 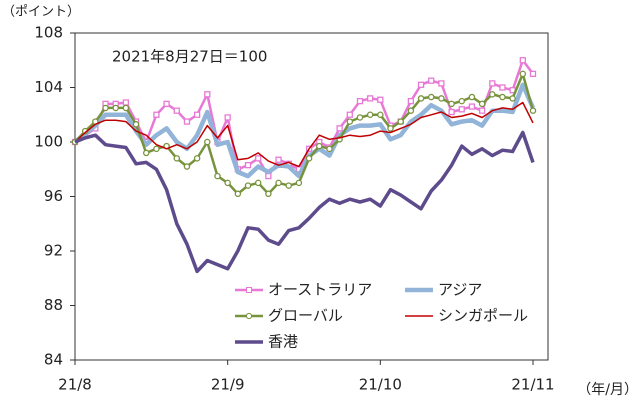 What do you see at coordinates (380, 385) in the screenshot?
I see `x-tick-label: 21/10` at bounding box center [380, 385].